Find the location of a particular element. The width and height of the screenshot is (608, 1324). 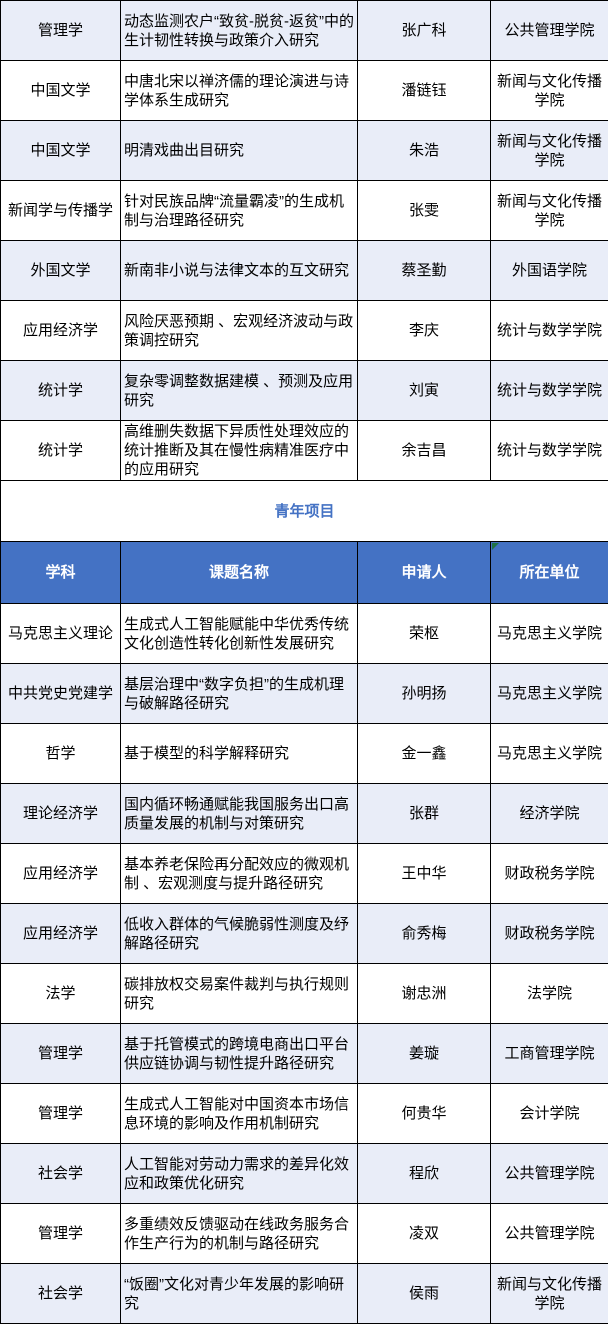

cell-project-title: 国内循环畅通赋能我国服务出口高质量发展的机制与对策研究 is located at coordinates (239, 814).